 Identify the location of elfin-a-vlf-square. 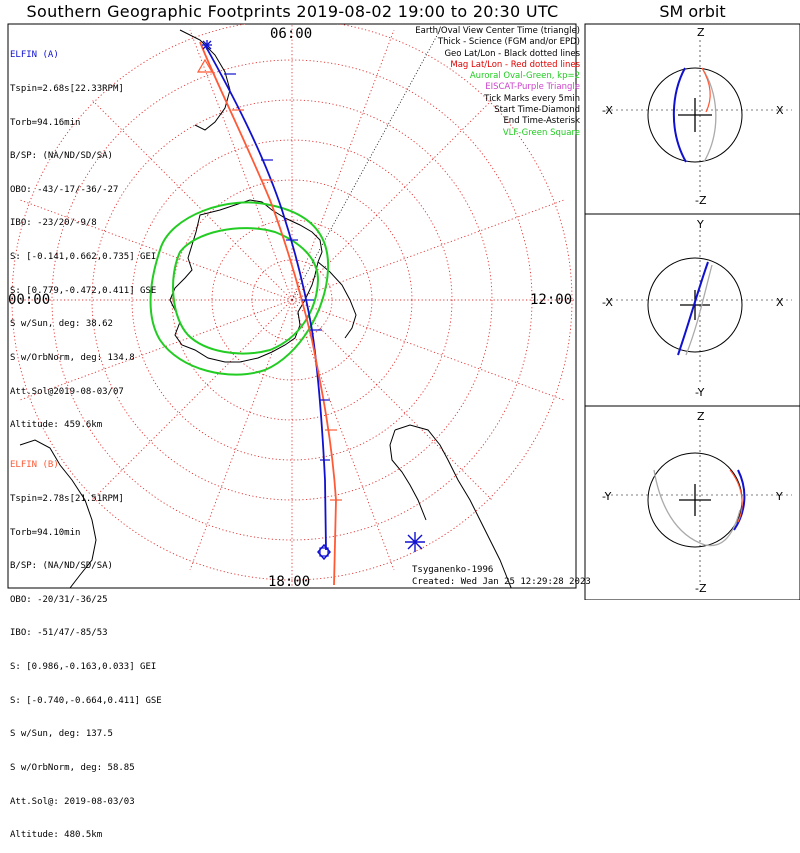
(324, 552).